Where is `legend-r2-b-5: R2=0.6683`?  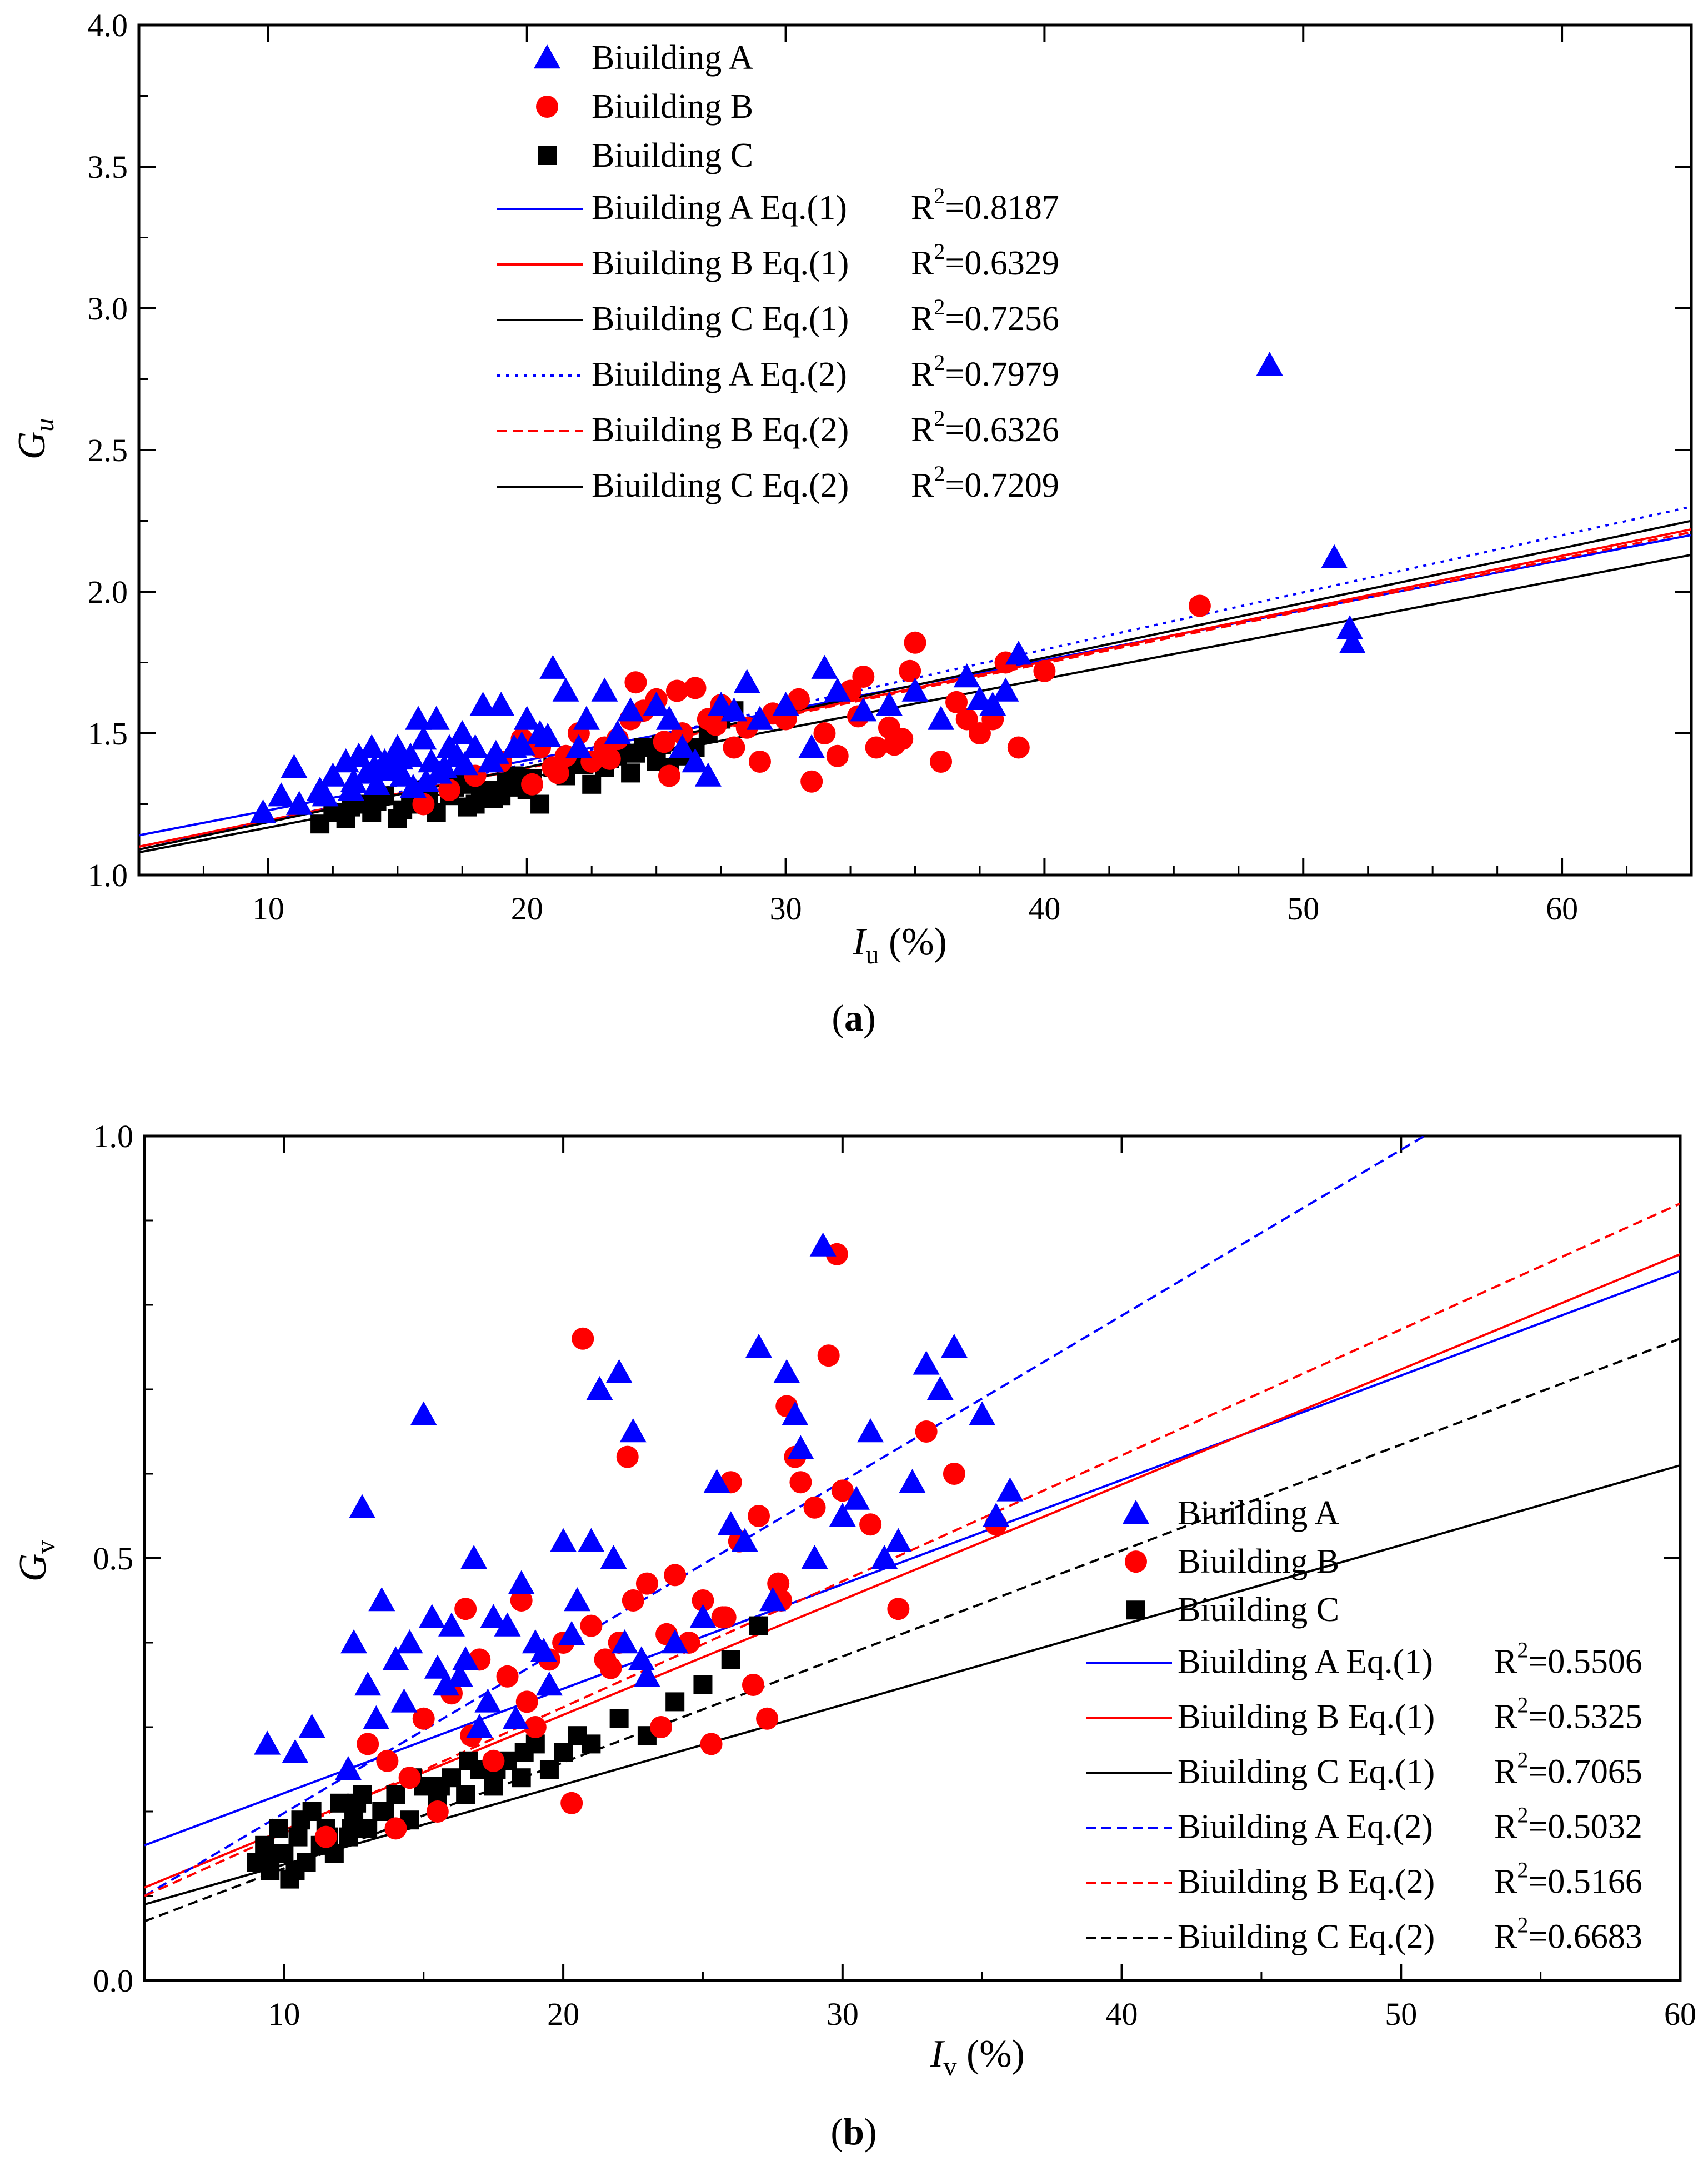
legend-r2-b-5: R2=0.6683 is located at coordinates (1568, 1933).